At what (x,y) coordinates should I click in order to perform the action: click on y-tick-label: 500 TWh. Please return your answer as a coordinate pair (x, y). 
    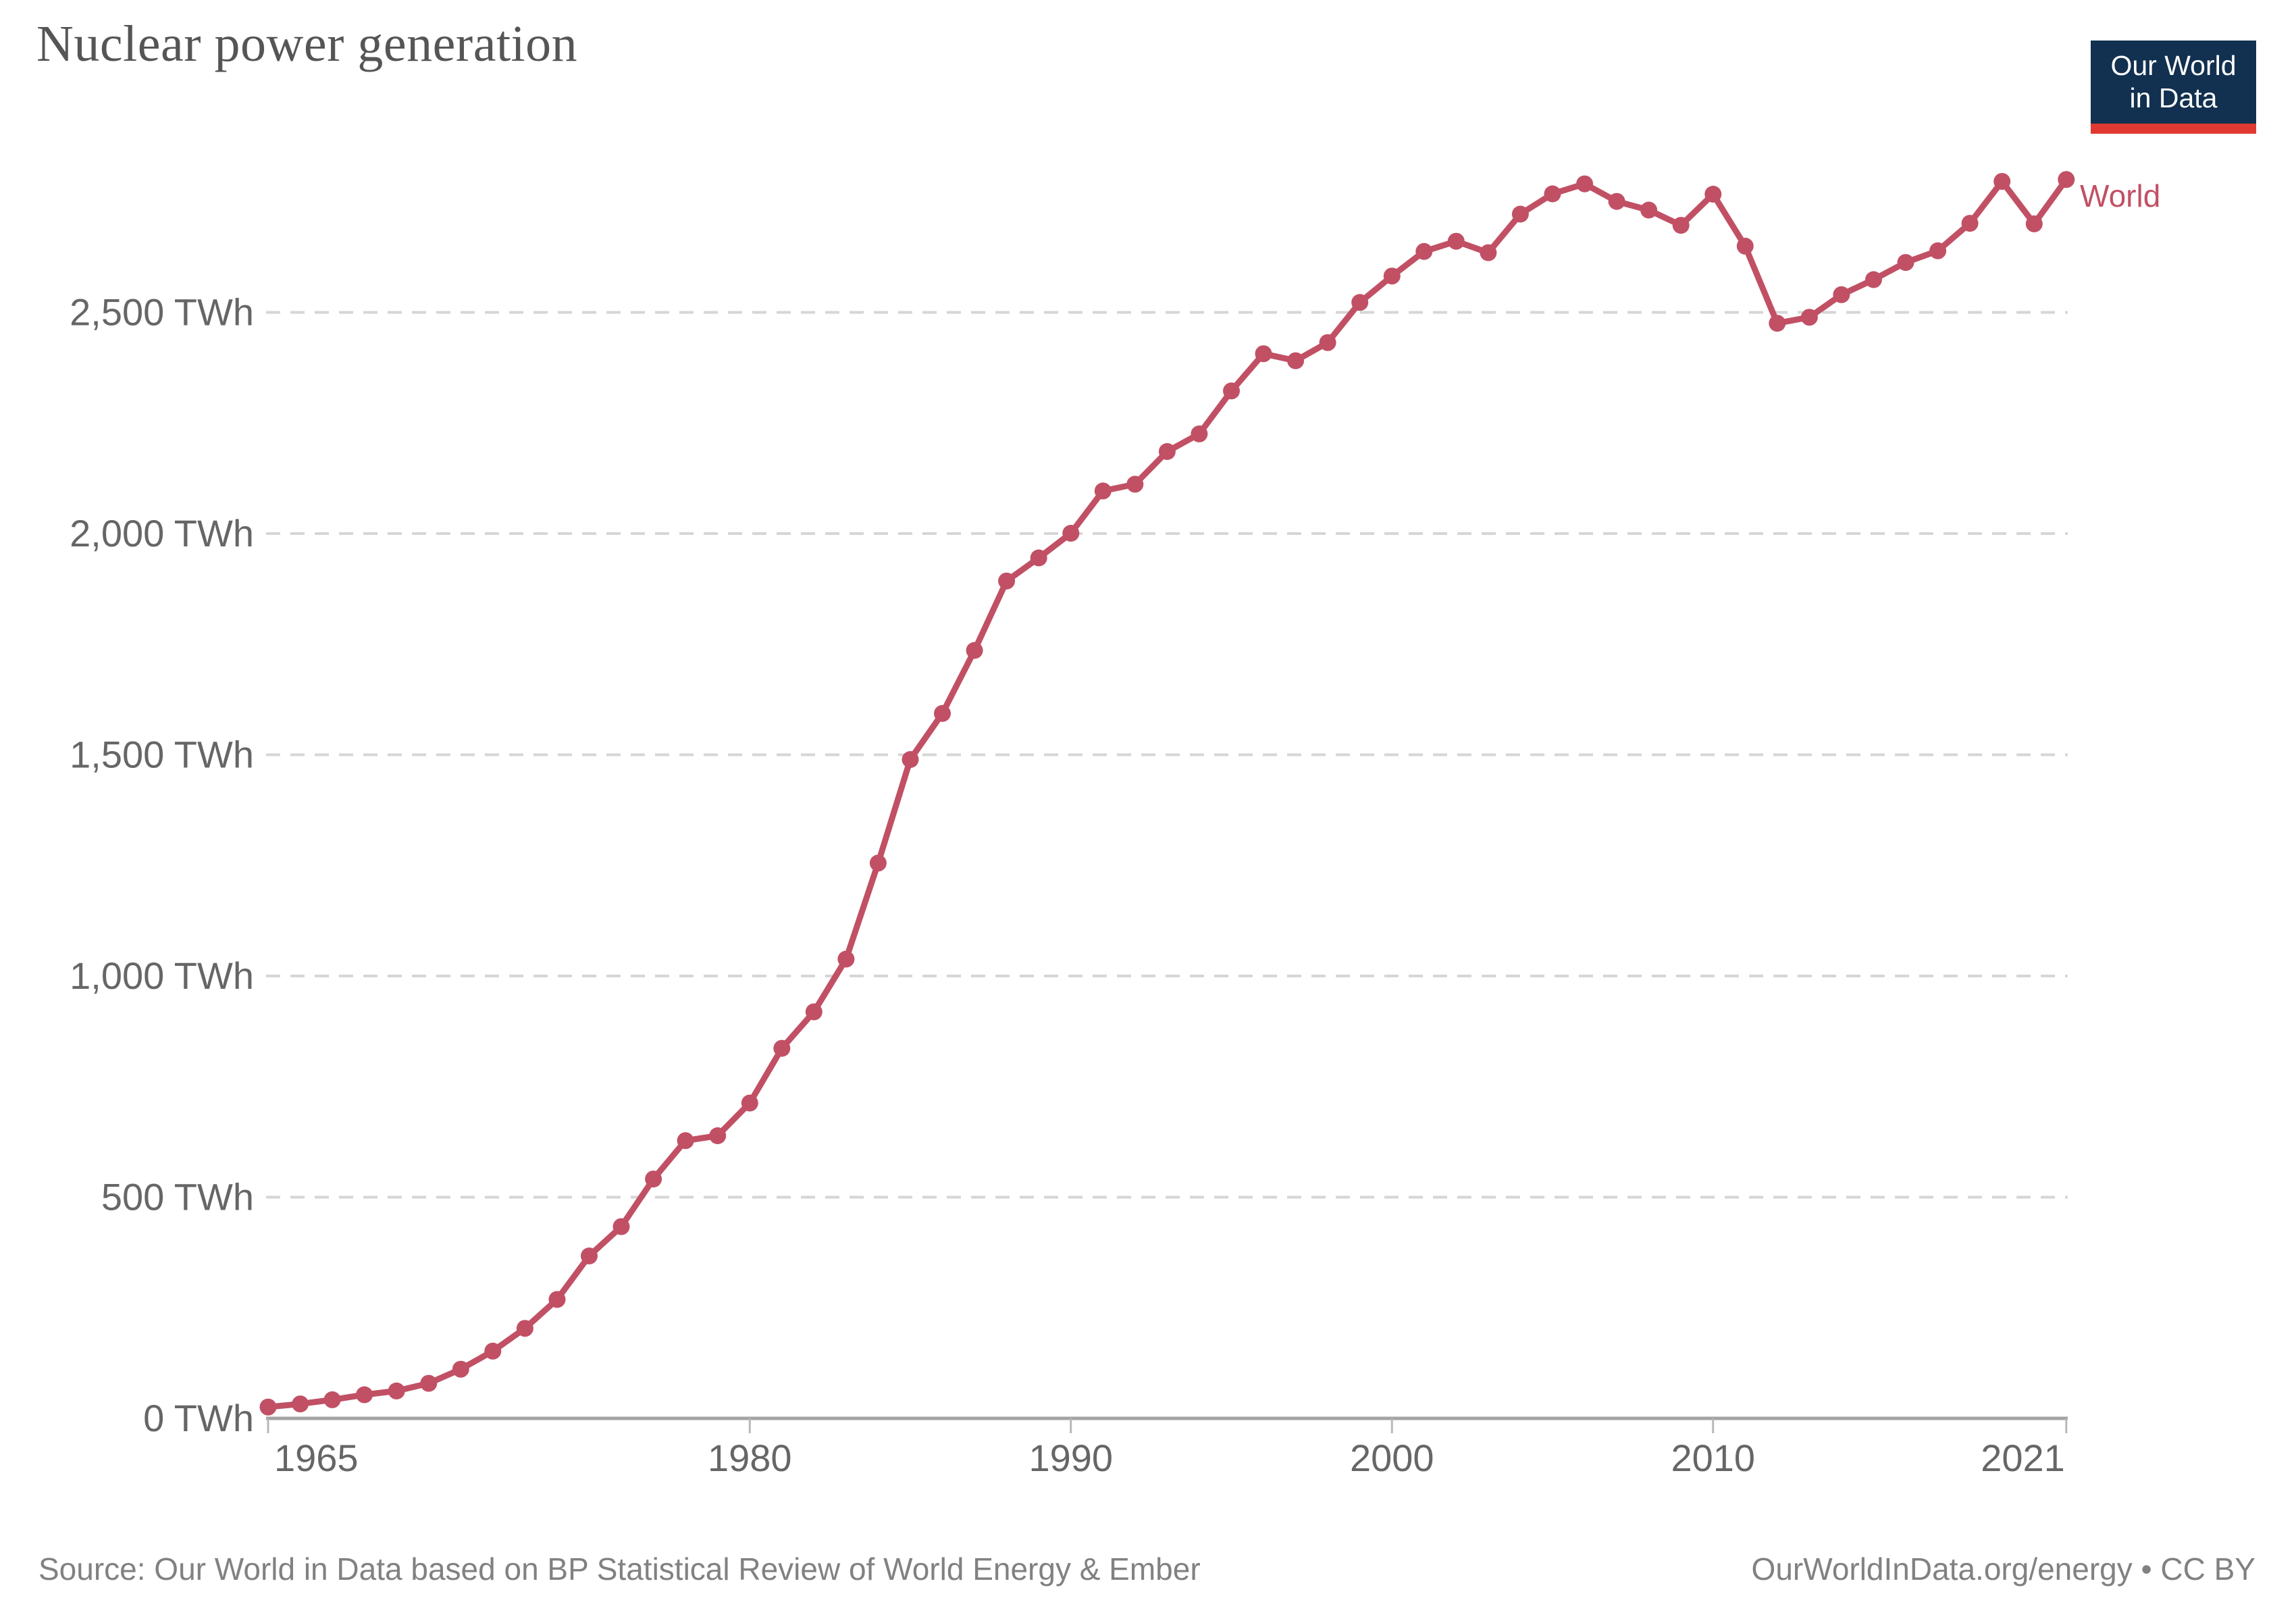
    Looking at the image, I should click on (177, 1197).